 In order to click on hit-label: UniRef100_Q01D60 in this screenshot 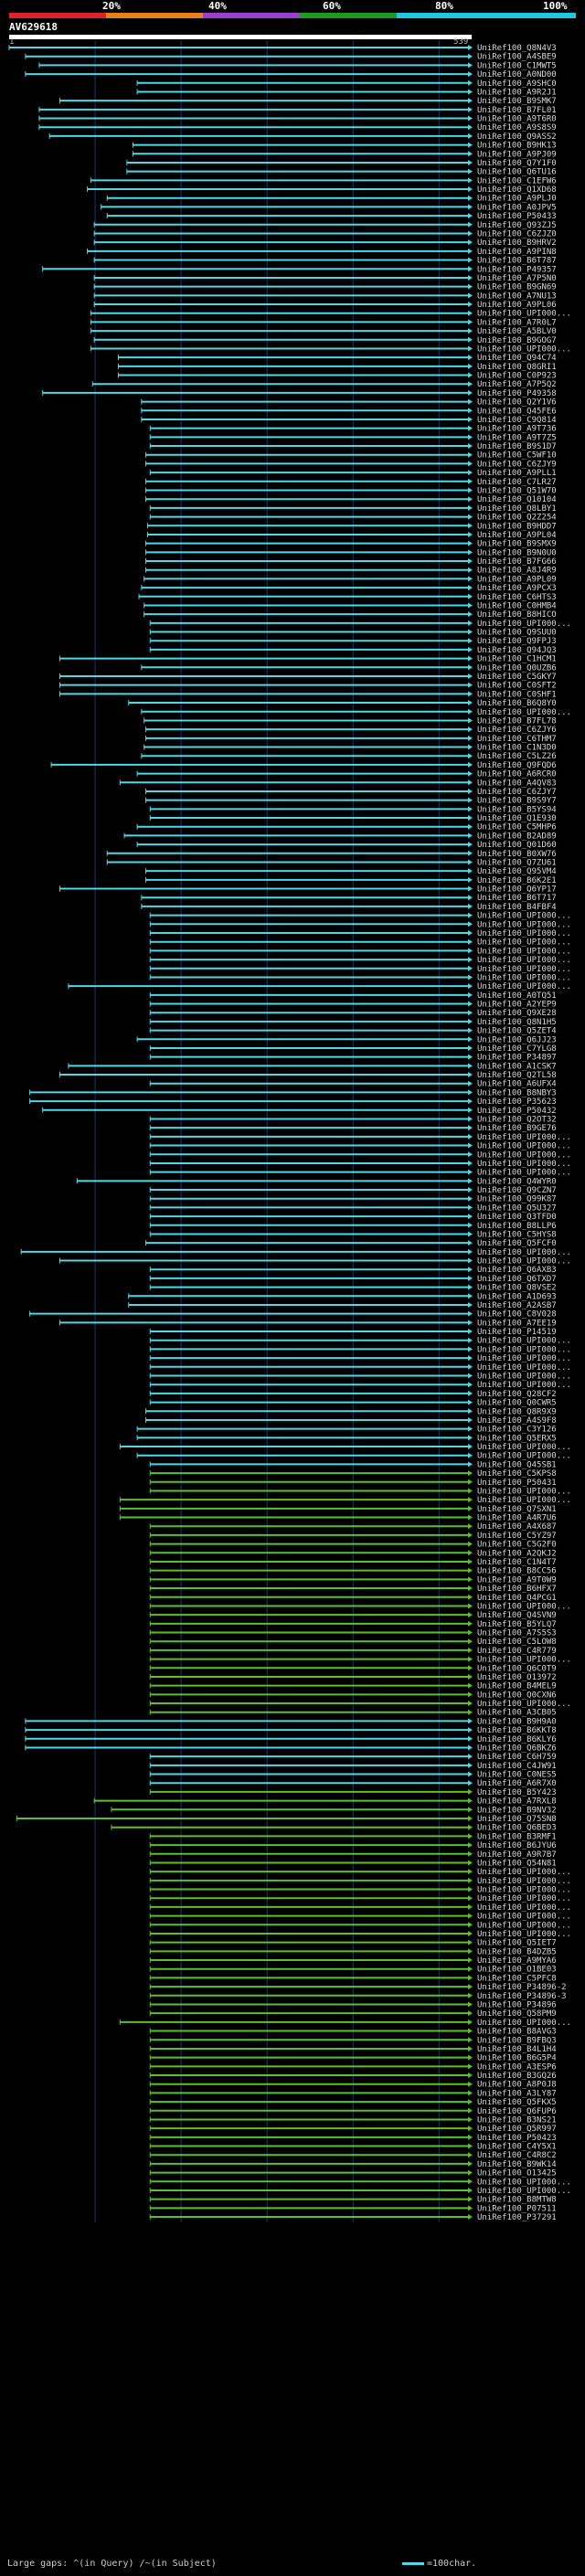, I will do `click(517, 845)`.